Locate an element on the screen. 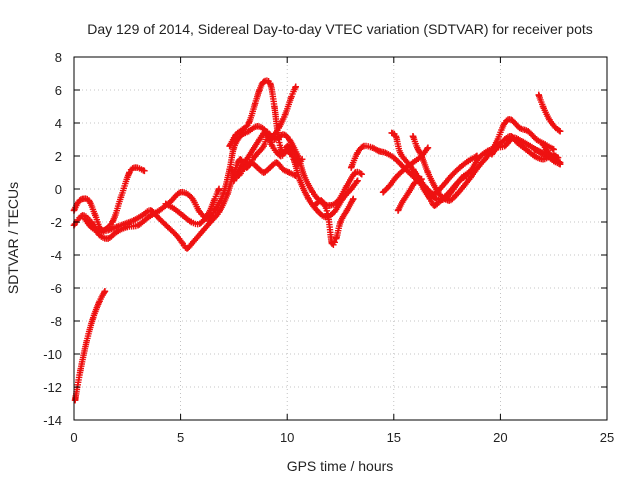 This screenshot has width=640, height=480. y-tick-label: 4 is located at coordinates (58, 123).